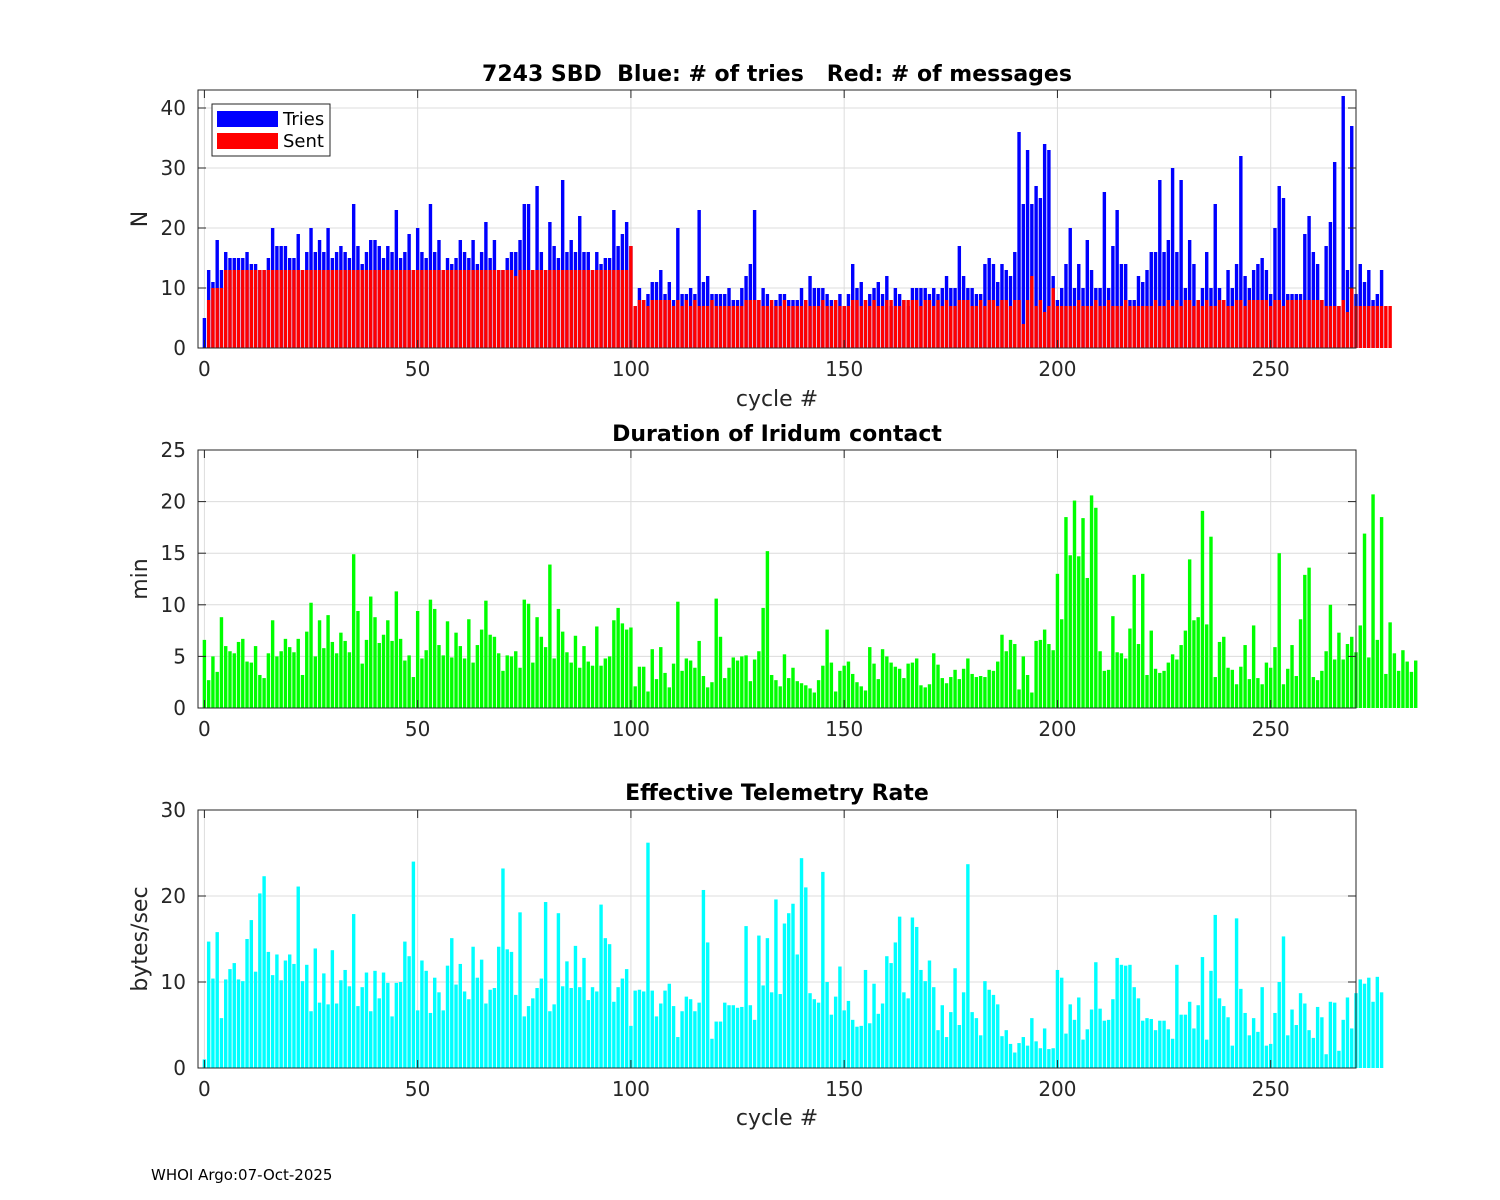  Describe the element at coordinates (173, 982) in the screenshot. I see `y-tick-label: 10` at that location.